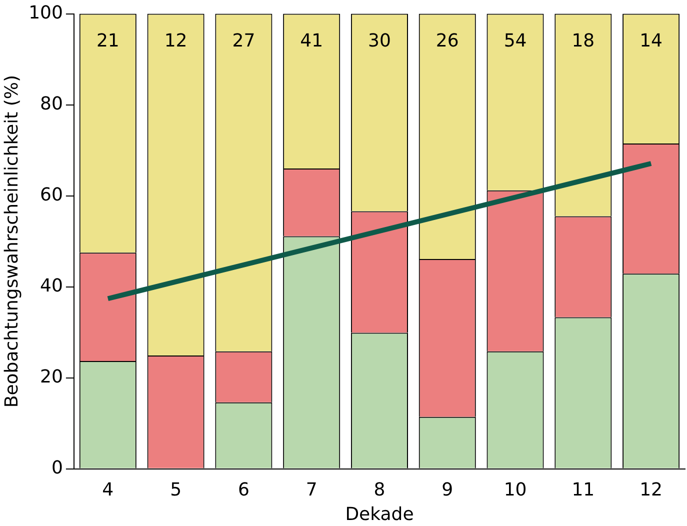 The width and height of the screenshot is (687, 526). What do you see at coordinates (448, 489) in the screenshot?
I see `x-tick-label: 9` at bounding box center [448, 489].